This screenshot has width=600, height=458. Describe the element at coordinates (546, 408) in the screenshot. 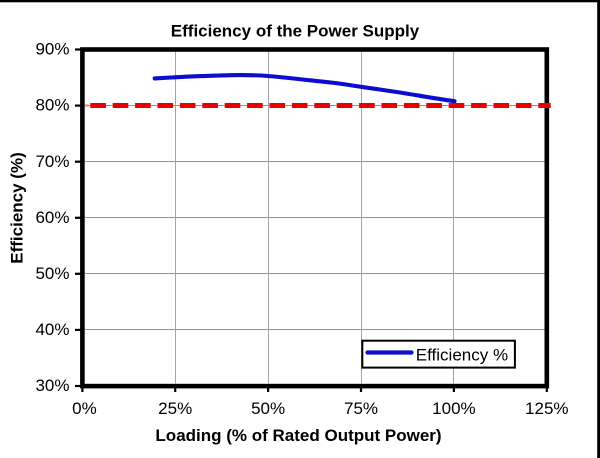

I see `svg-text: 125%` at that location.